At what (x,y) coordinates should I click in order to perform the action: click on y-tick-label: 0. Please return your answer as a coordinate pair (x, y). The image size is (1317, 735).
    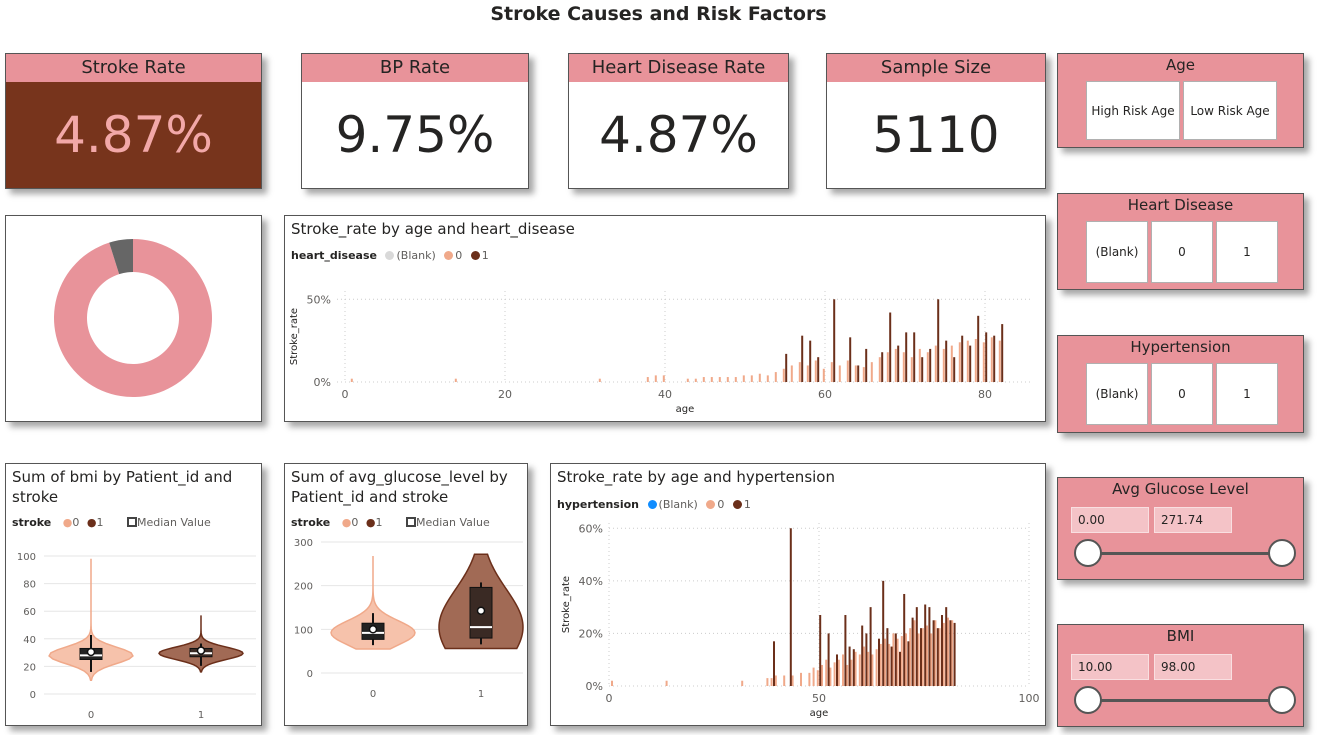
    Looking at the image, I should click on (310, 674).